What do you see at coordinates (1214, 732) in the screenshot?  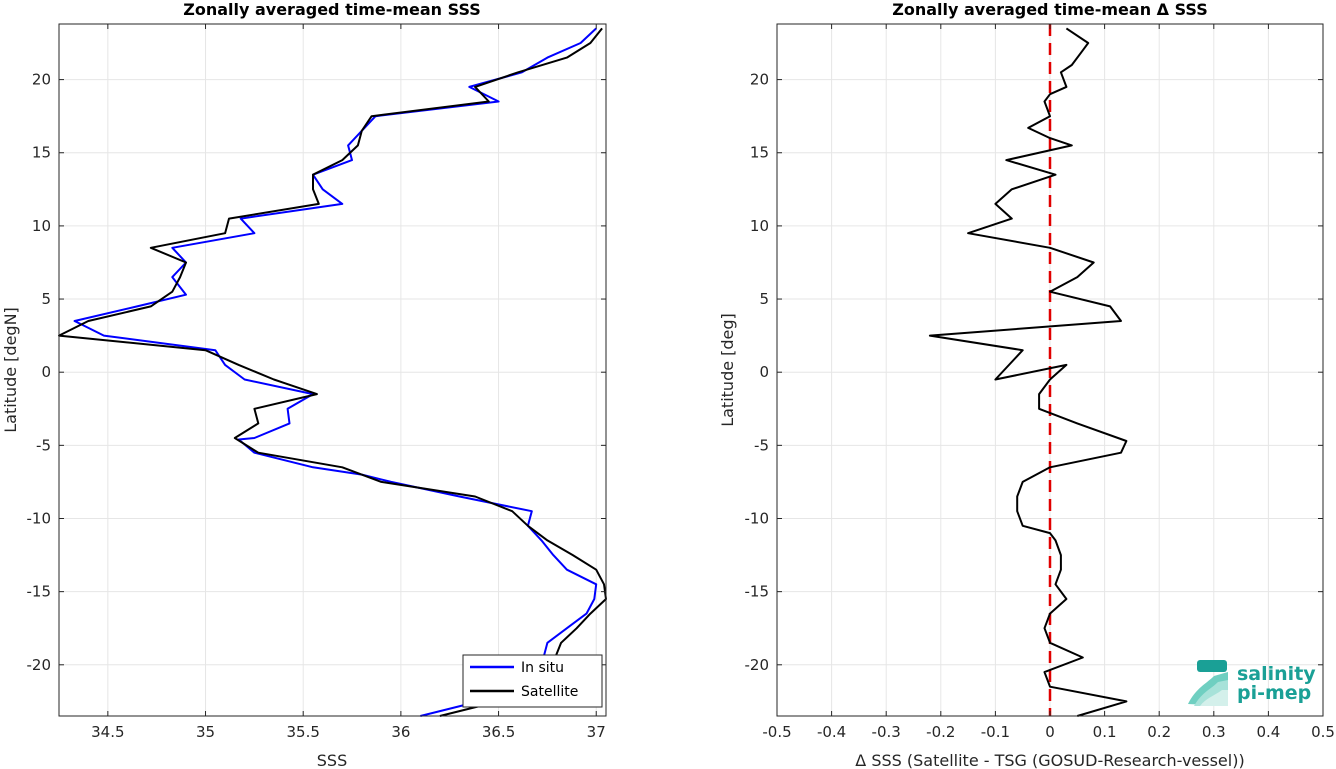 I see `right-x-tick-label: 0.3` at bounding box center [1214, 732].